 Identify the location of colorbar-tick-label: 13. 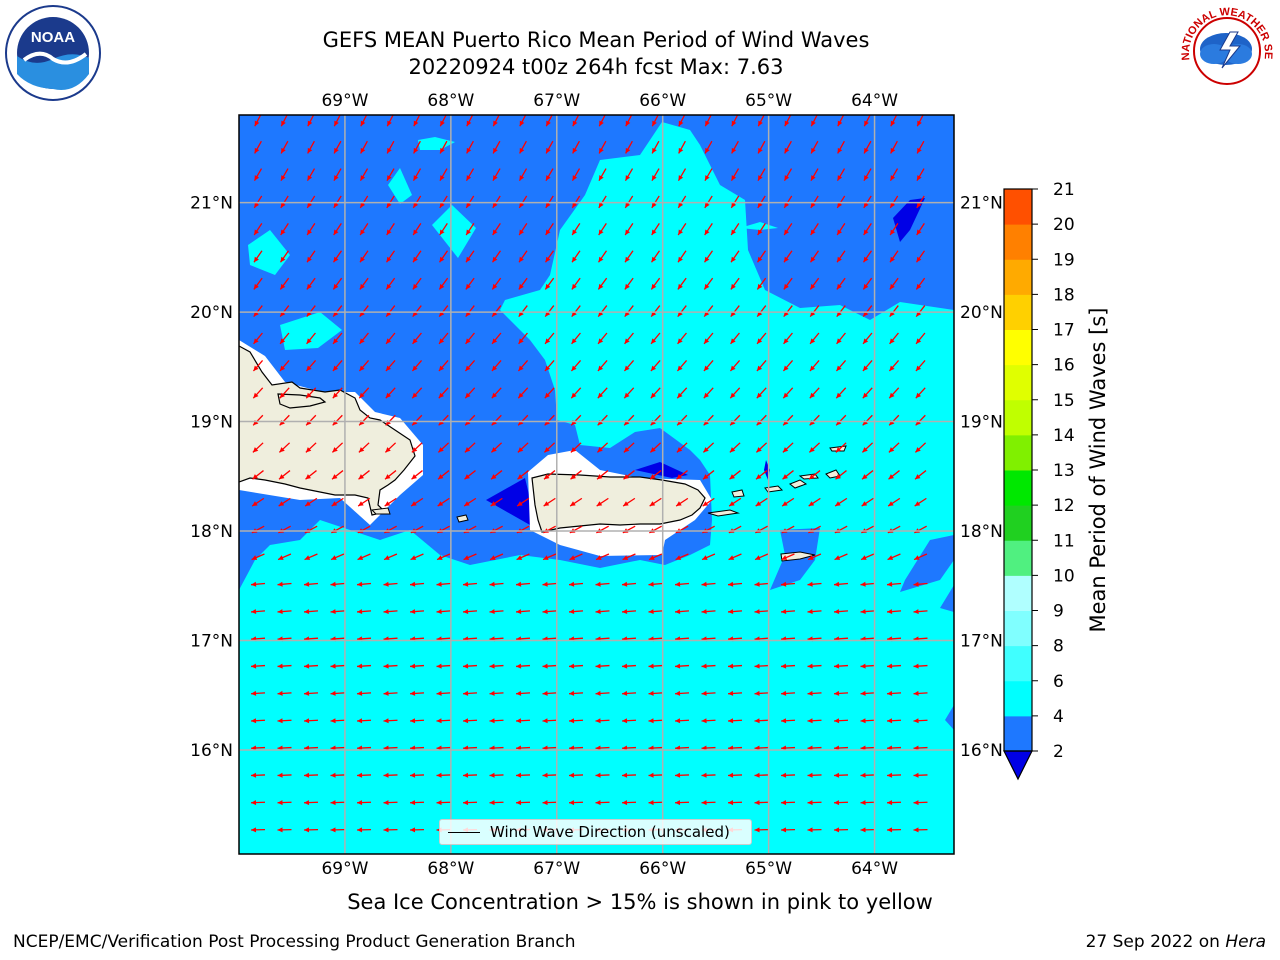
(1064, 471).